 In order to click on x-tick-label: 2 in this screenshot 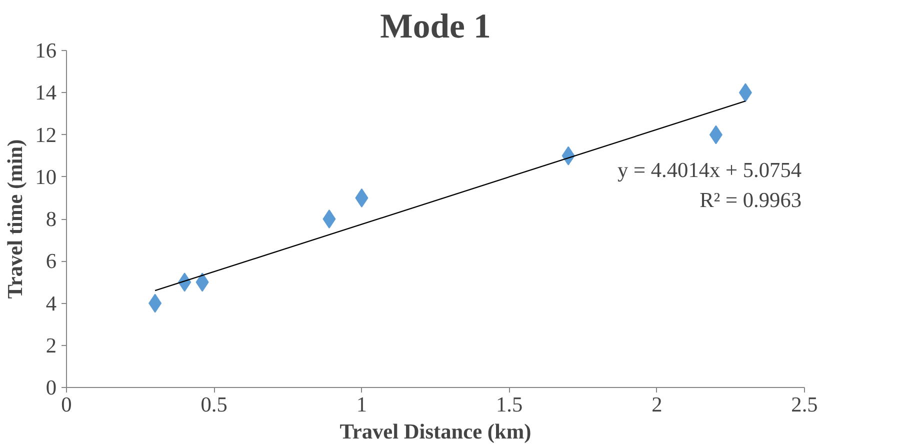, I will do `click(657, 404)`.